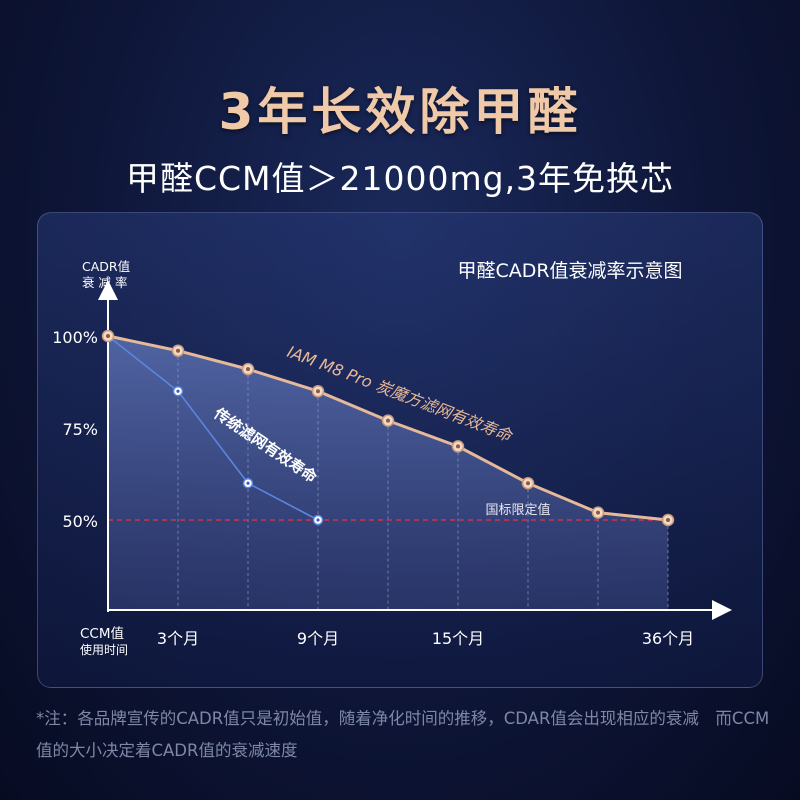  Describe the element at coordinates (102, 634) in the screenshot. I see `x-axis-label-line1: CCM值` at that location.